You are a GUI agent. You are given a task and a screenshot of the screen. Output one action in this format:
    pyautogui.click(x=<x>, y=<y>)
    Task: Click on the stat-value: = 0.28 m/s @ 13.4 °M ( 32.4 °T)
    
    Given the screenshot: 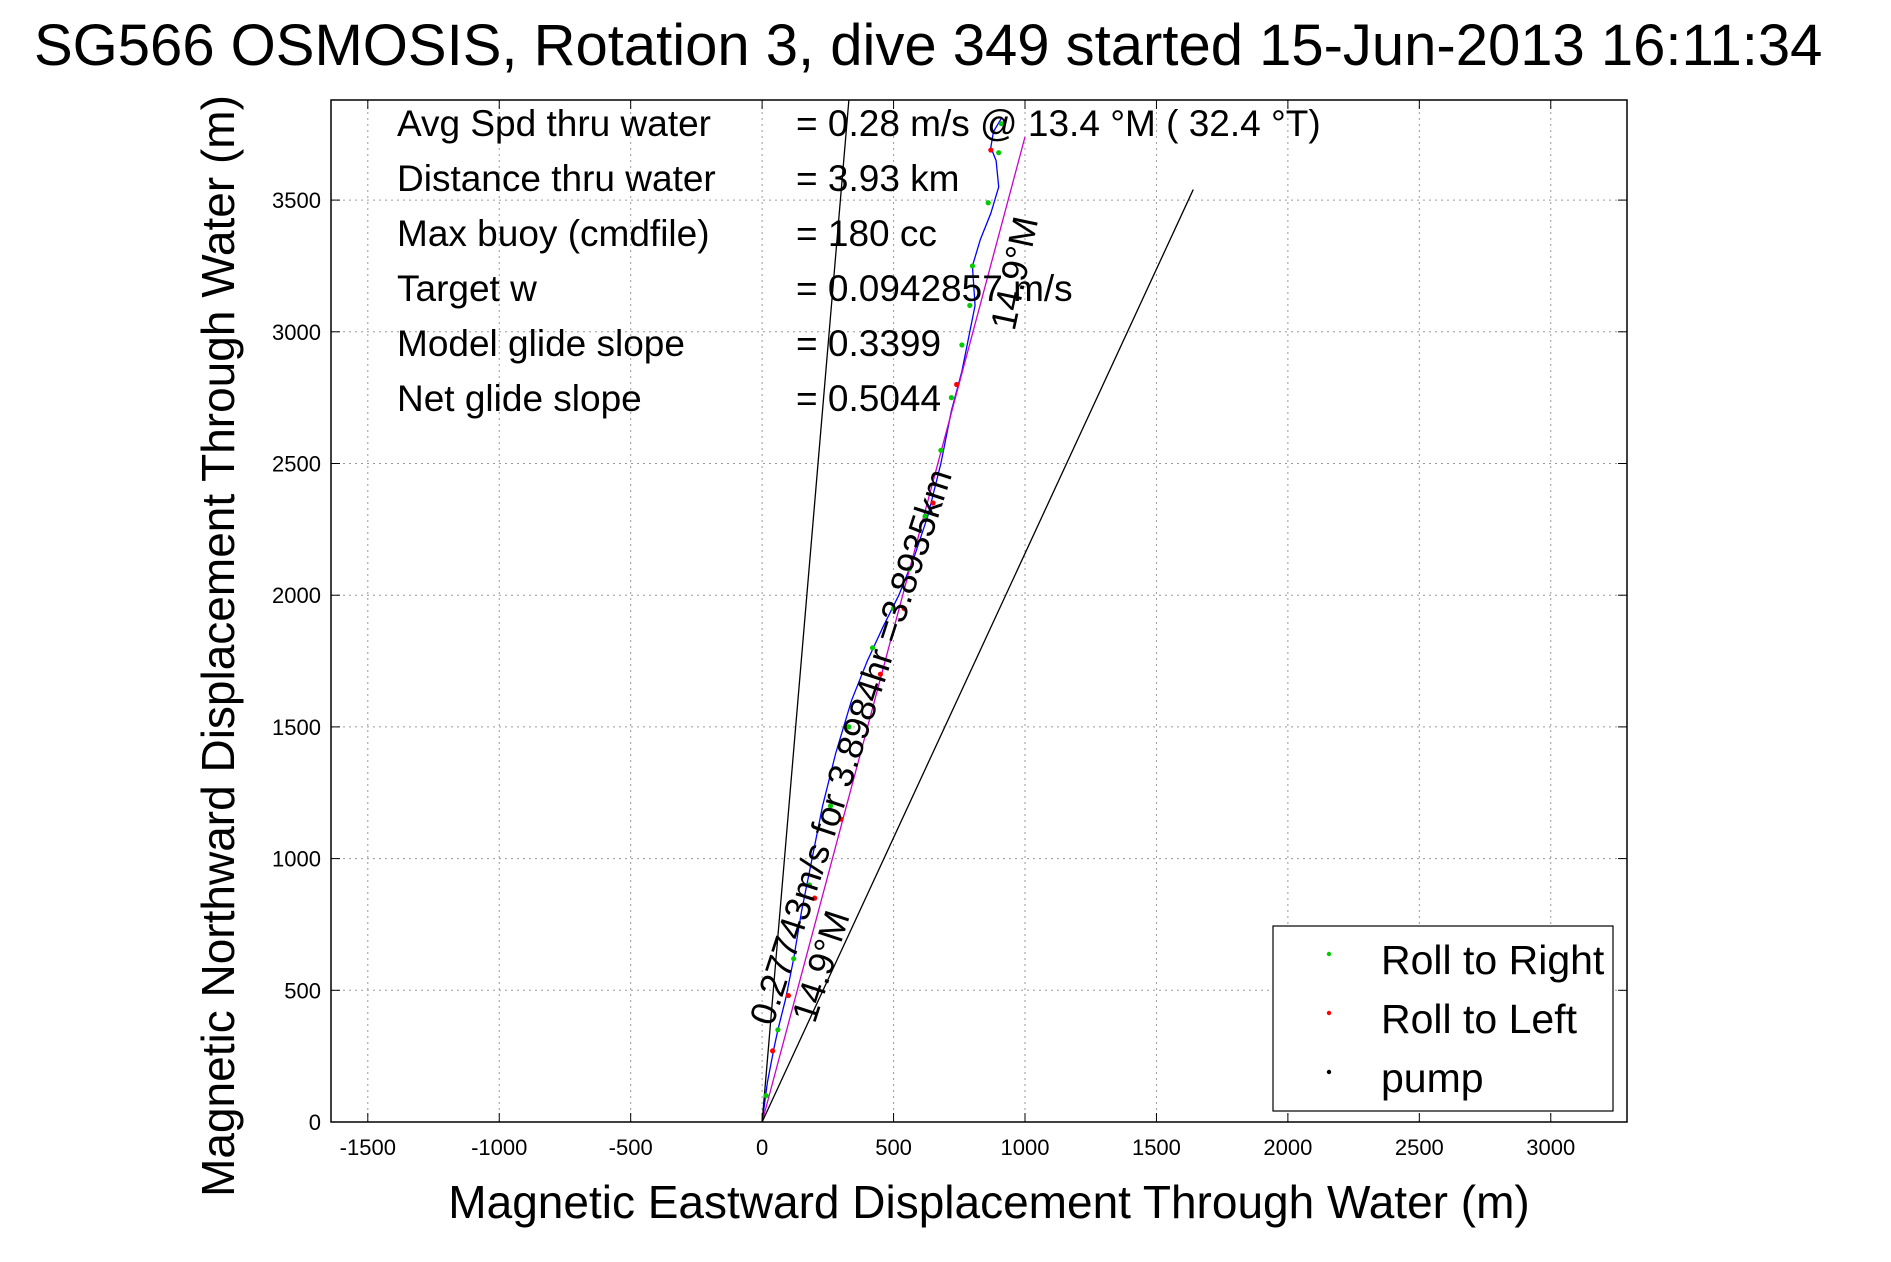 What is the action you would take?
    pyautogui.click(x=1058, y=123)
    